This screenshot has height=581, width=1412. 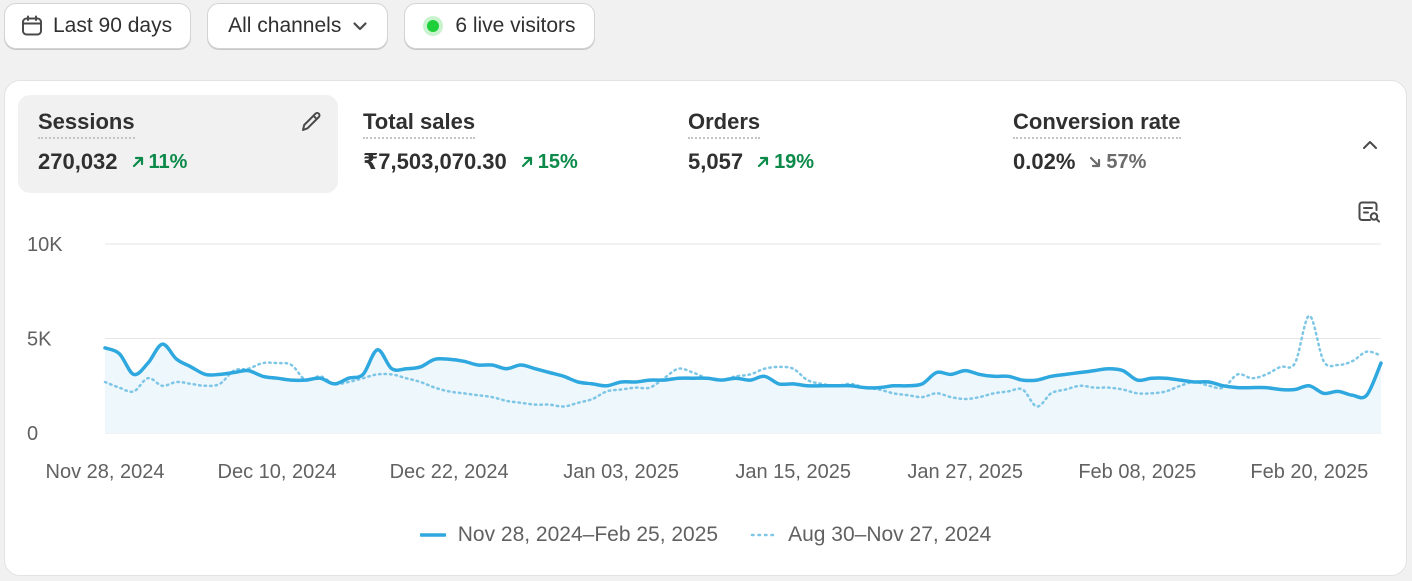 What do you see at coordinates (1309, 472) in the screenshot?
I see `x-tick-label: Feb 20, 2025` at bounding box center [1309, 472].